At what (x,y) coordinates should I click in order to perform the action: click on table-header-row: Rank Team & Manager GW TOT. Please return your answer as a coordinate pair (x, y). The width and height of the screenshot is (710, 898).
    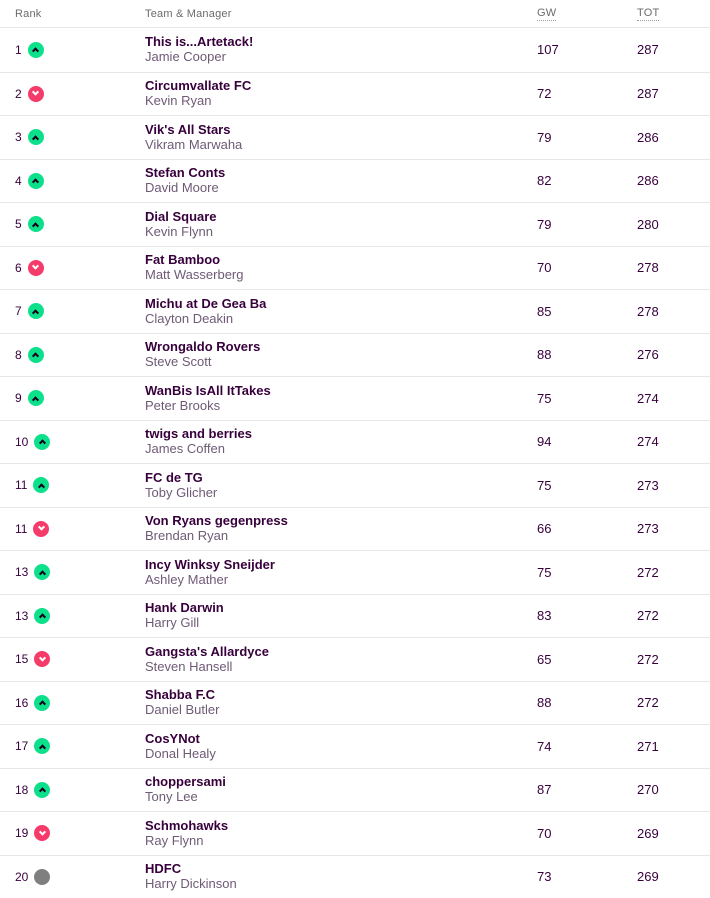
    Looking at the image, I should click on (355, 14).